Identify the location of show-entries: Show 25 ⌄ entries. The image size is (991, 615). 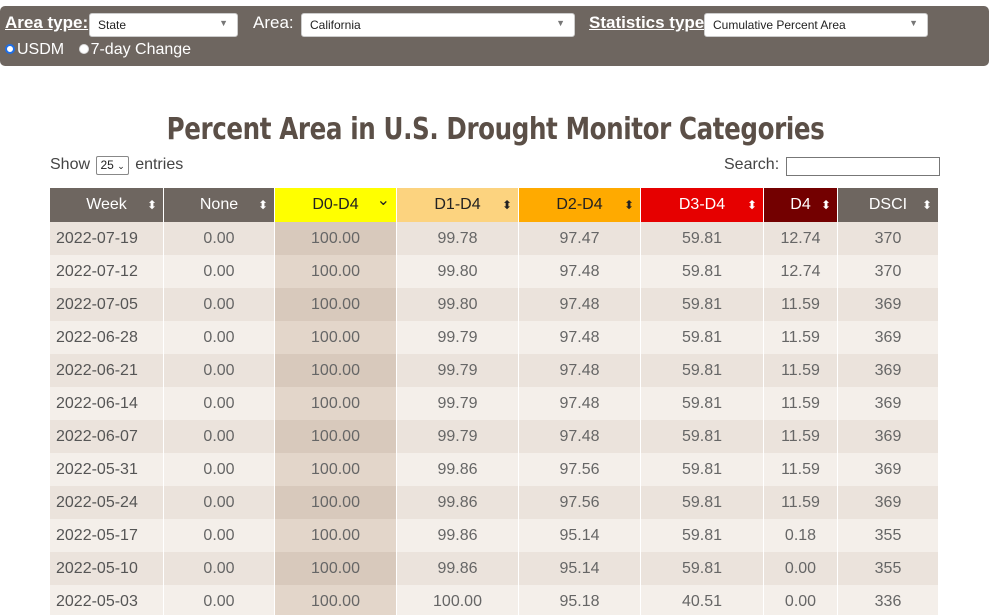
(116, 165).